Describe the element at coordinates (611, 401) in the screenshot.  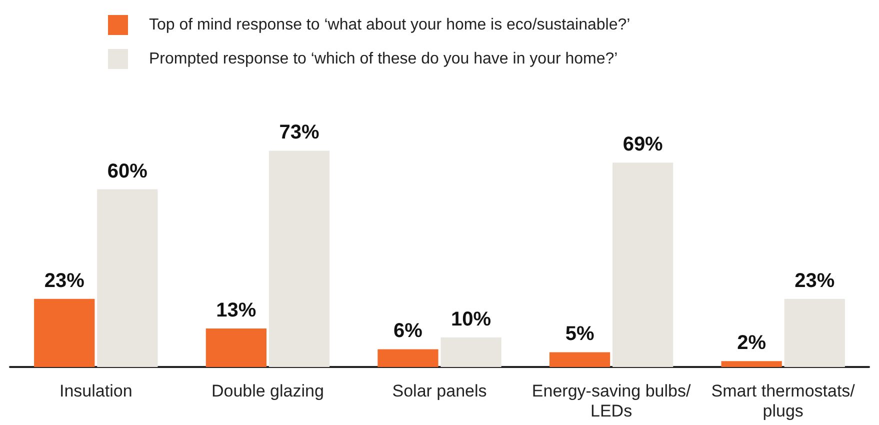
I see `x-tick-label: Energy-saving bulbs/LEDs` at that location.